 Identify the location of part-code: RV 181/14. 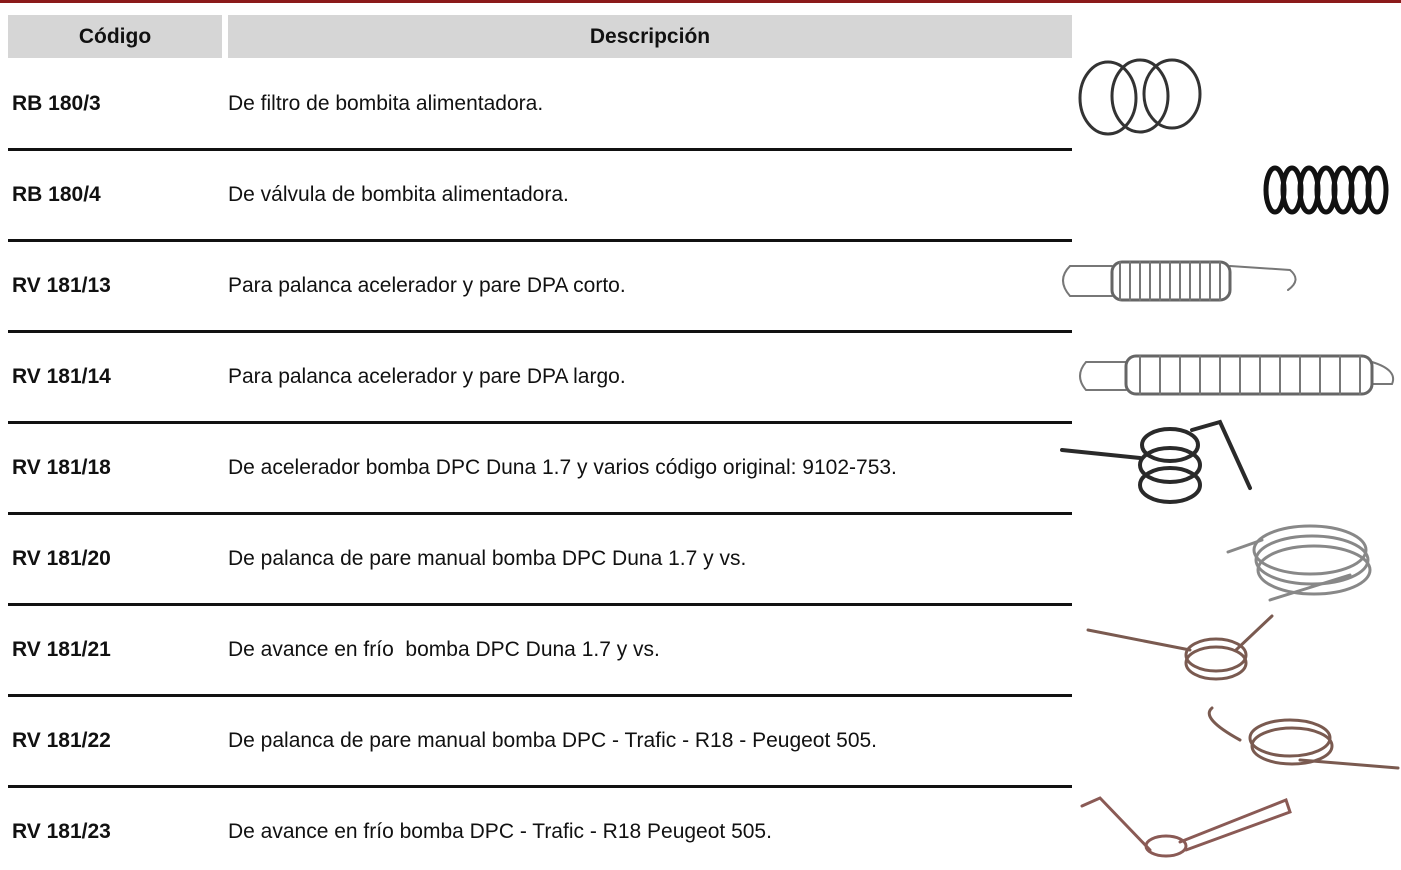
(61, 376).